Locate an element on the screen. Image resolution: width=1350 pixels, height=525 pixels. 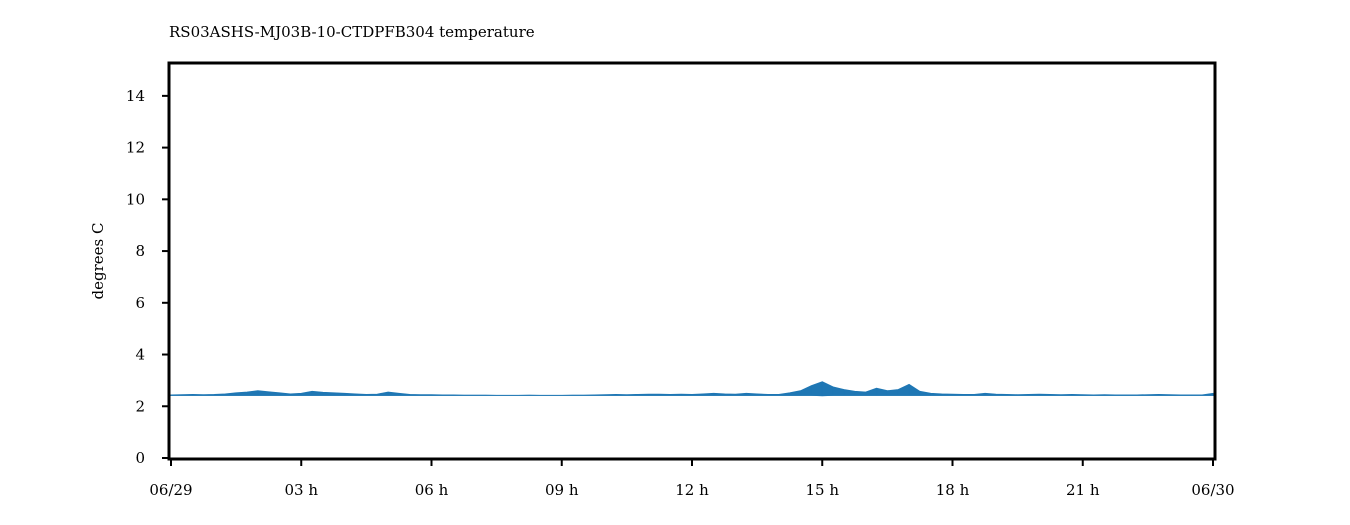
x-tick-label: 06 h is located at coordinates (432, 490).